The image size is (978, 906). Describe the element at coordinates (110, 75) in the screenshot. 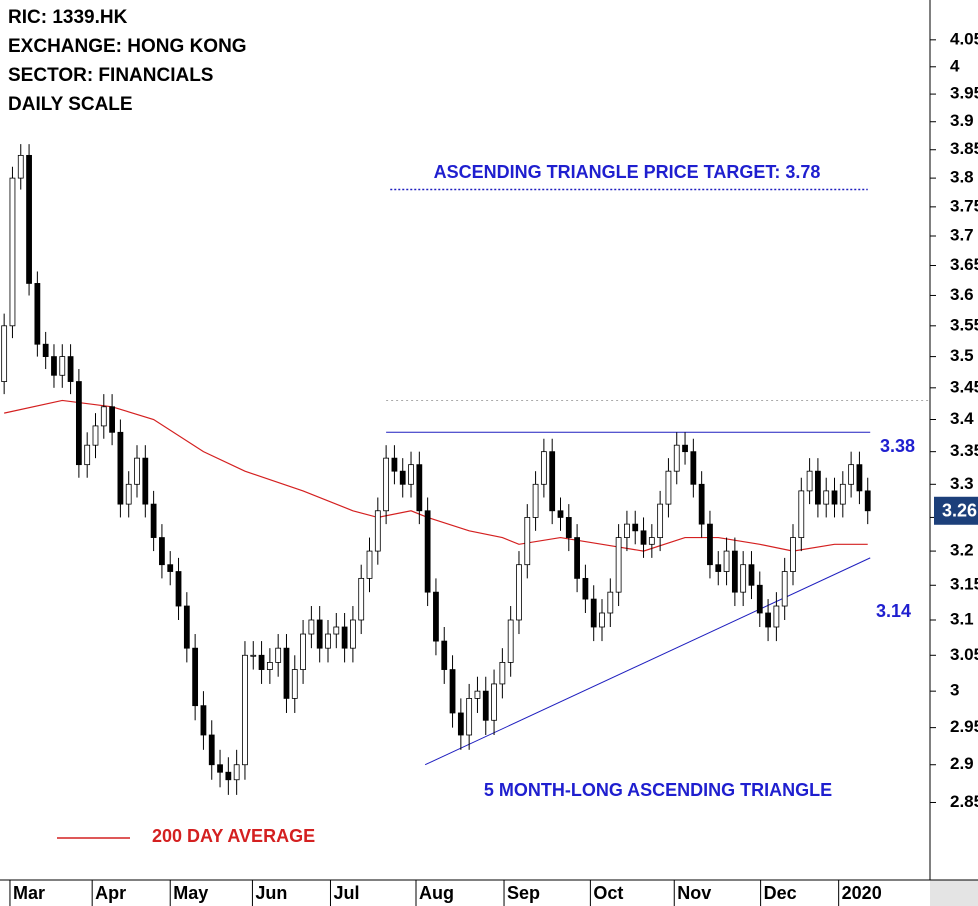

I see `info-line: SECTOR: FINANCIALS` at that location.